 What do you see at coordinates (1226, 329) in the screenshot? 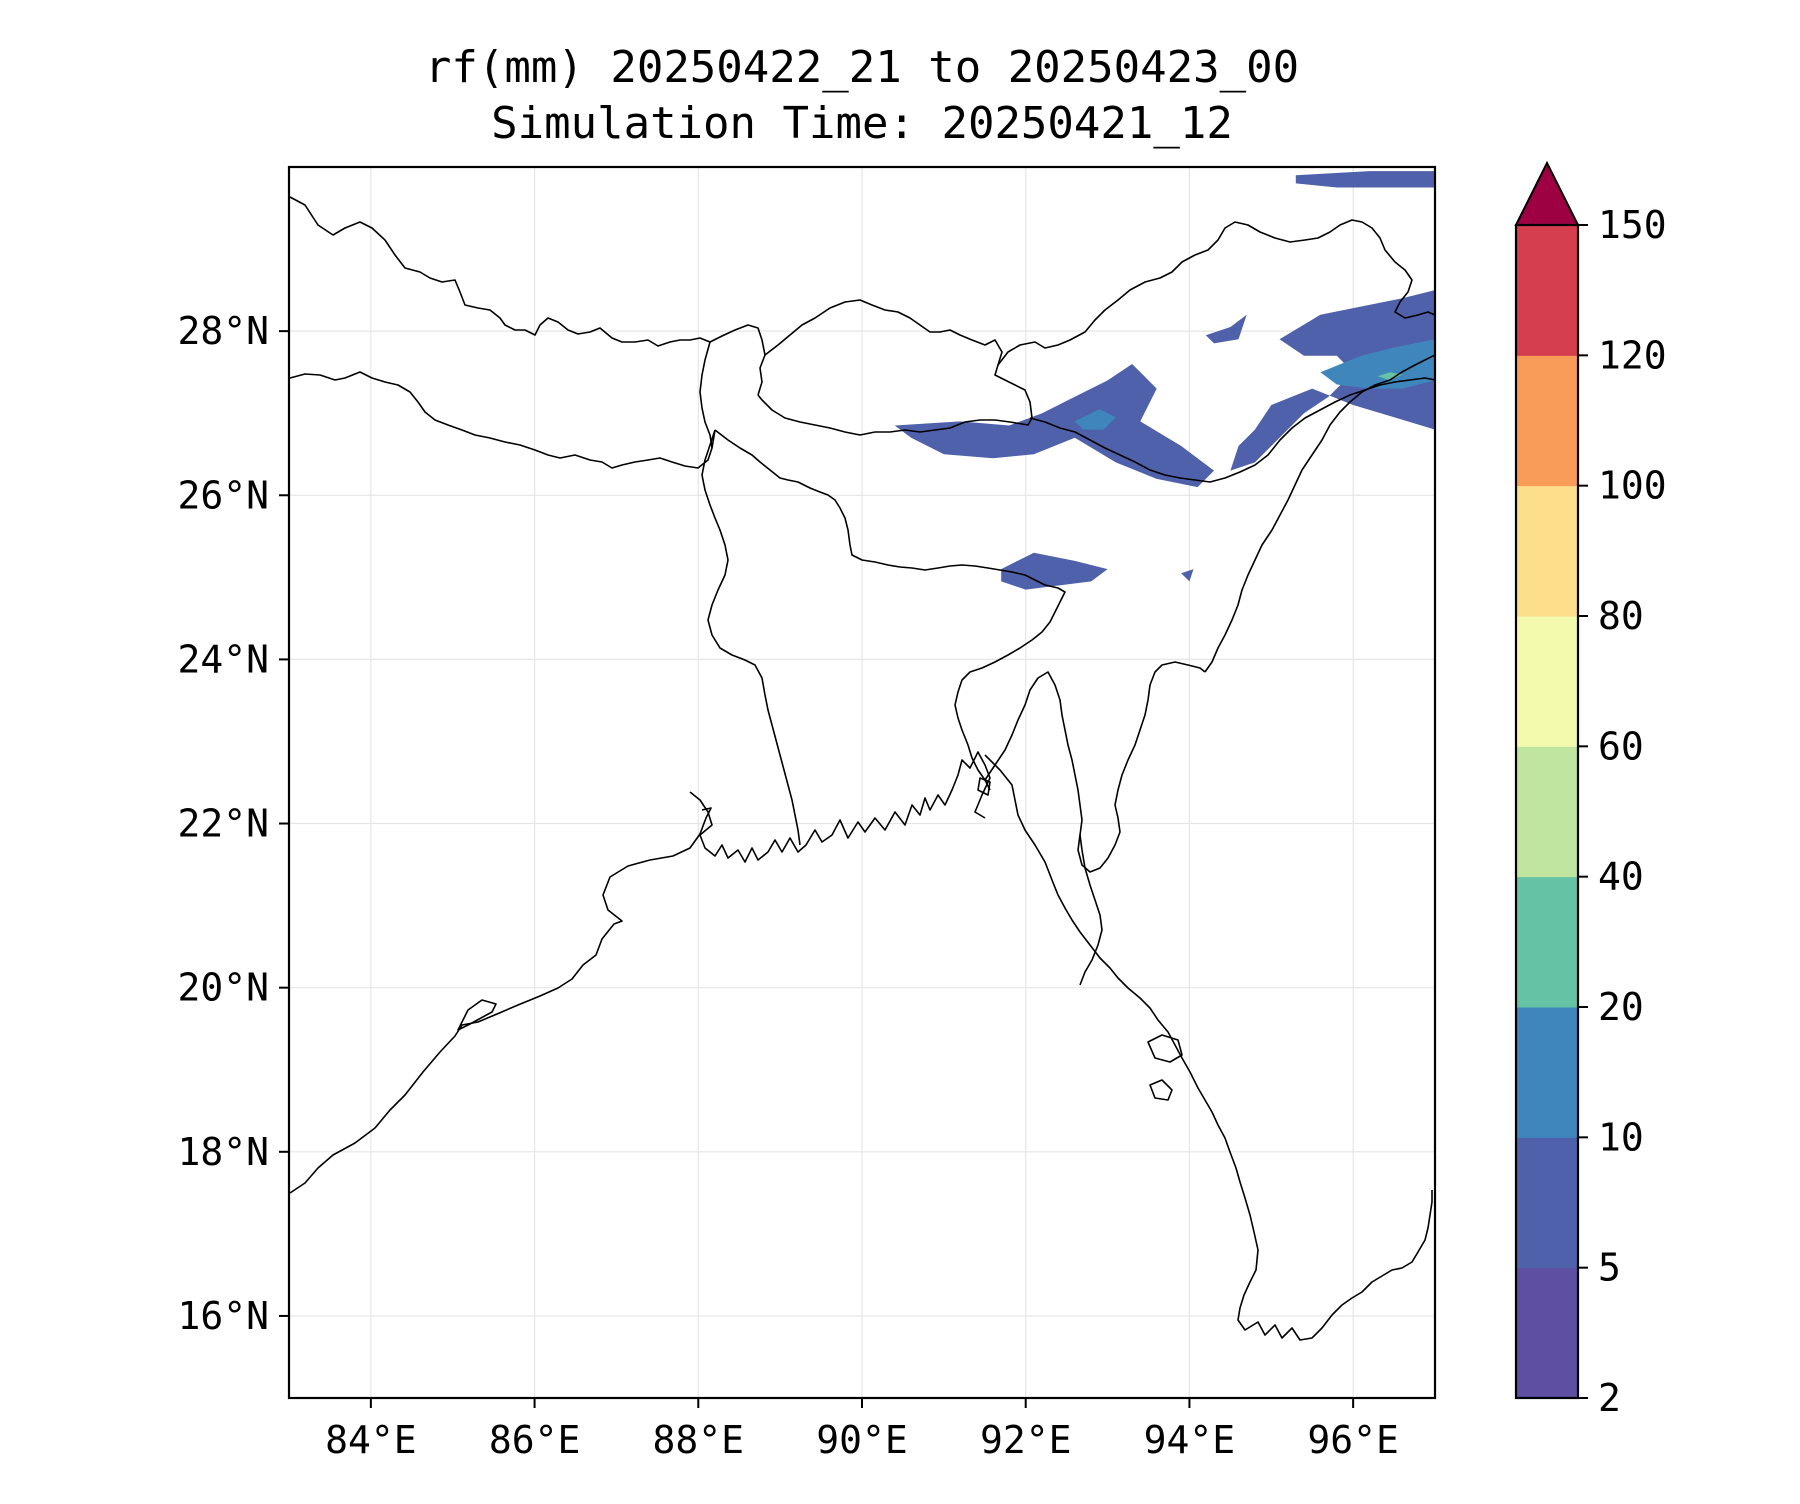
I see `rain-area-arunachal-west-blob` at bounding box center [1226, 329].